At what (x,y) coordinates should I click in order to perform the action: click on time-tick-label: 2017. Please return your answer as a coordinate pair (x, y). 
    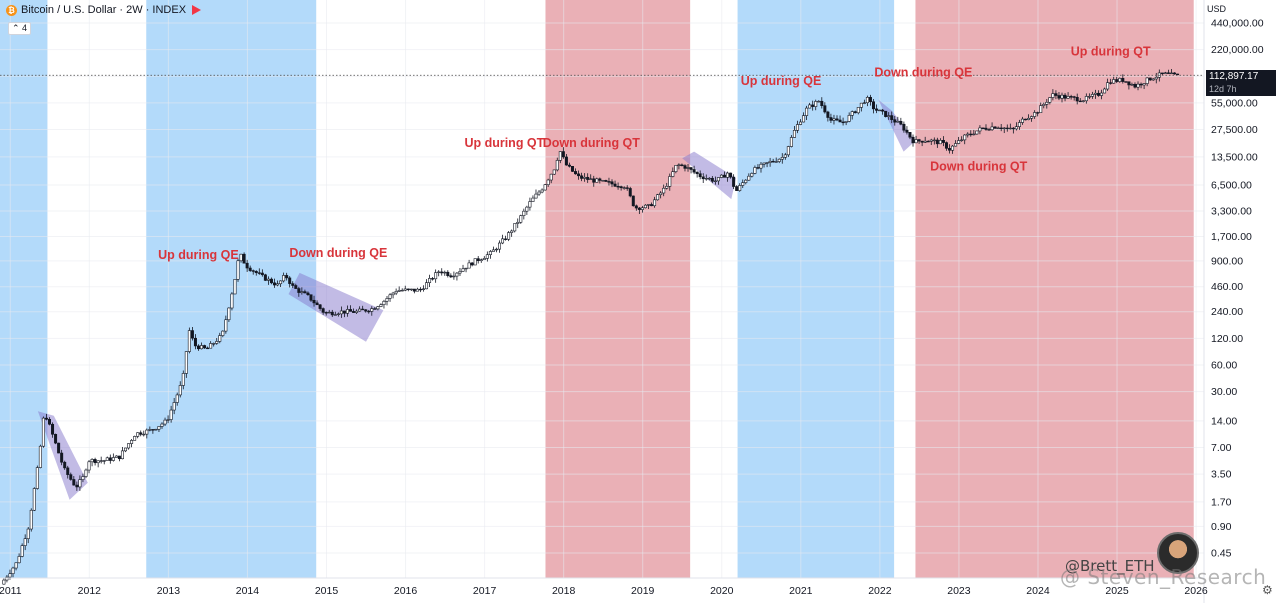
    Looking at the image, I should click on (485, 591).